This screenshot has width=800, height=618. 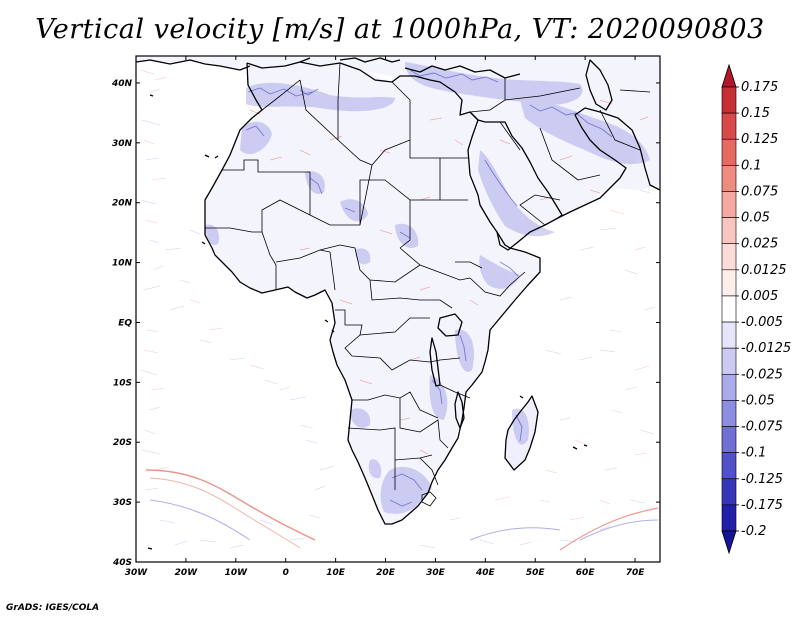 I want to click on colorbar-label: 0.15, so click(x=755, y=113).